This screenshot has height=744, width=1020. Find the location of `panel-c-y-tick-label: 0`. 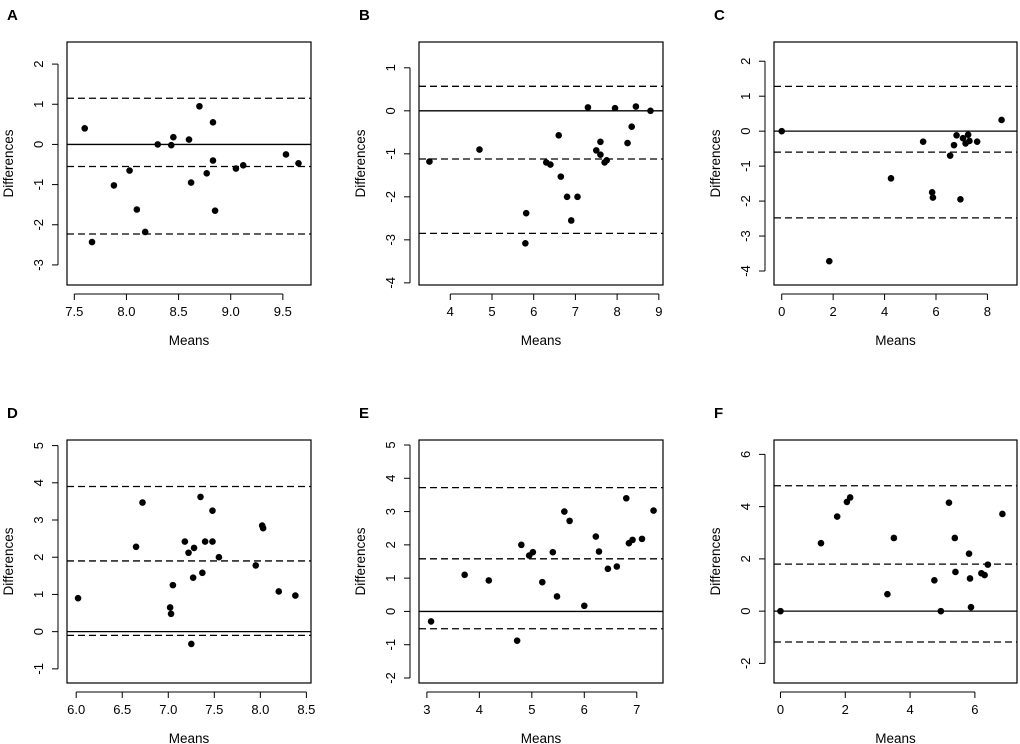

panel-c-y-tick-label: 0 is located at coordinates (745, 131).